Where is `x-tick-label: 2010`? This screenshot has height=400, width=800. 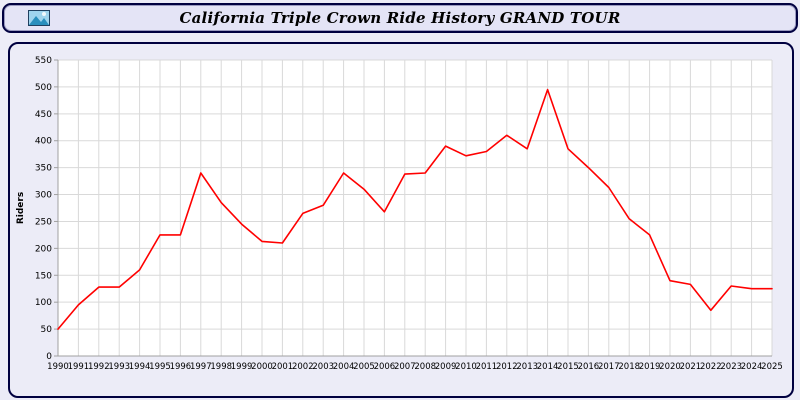
x-tick-label: 2010 is located at coordinates (466, 367).